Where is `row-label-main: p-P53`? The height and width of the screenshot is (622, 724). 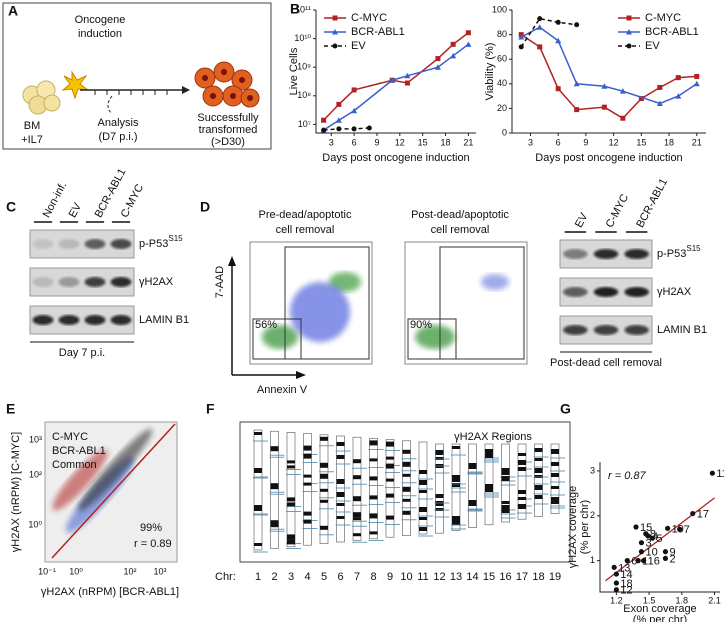
row-label-main: p-P53 is located at coordinates (671, 254).